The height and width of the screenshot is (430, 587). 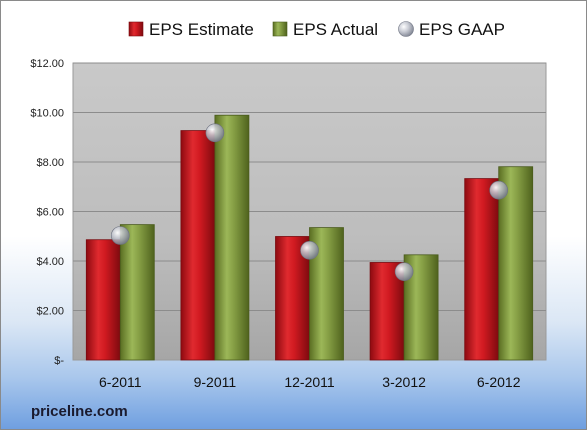 What do you see at coordinates (215, 382) in the screenshot?
I see `x-tick-label: 9-2011` at bounding box center [215, 382].